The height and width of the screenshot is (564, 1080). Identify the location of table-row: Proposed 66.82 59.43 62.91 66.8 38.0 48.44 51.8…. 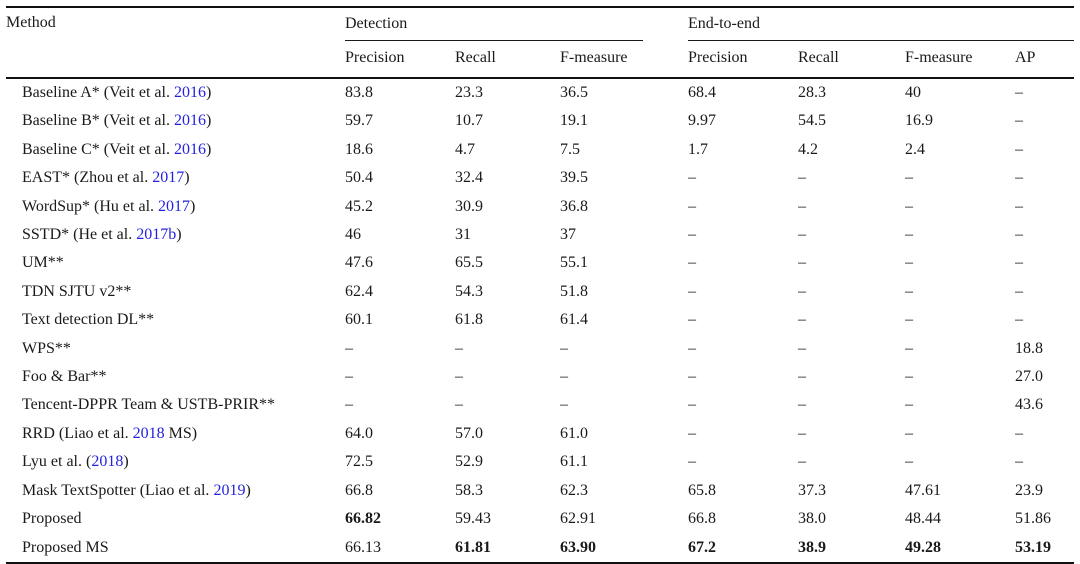
(540, 519).